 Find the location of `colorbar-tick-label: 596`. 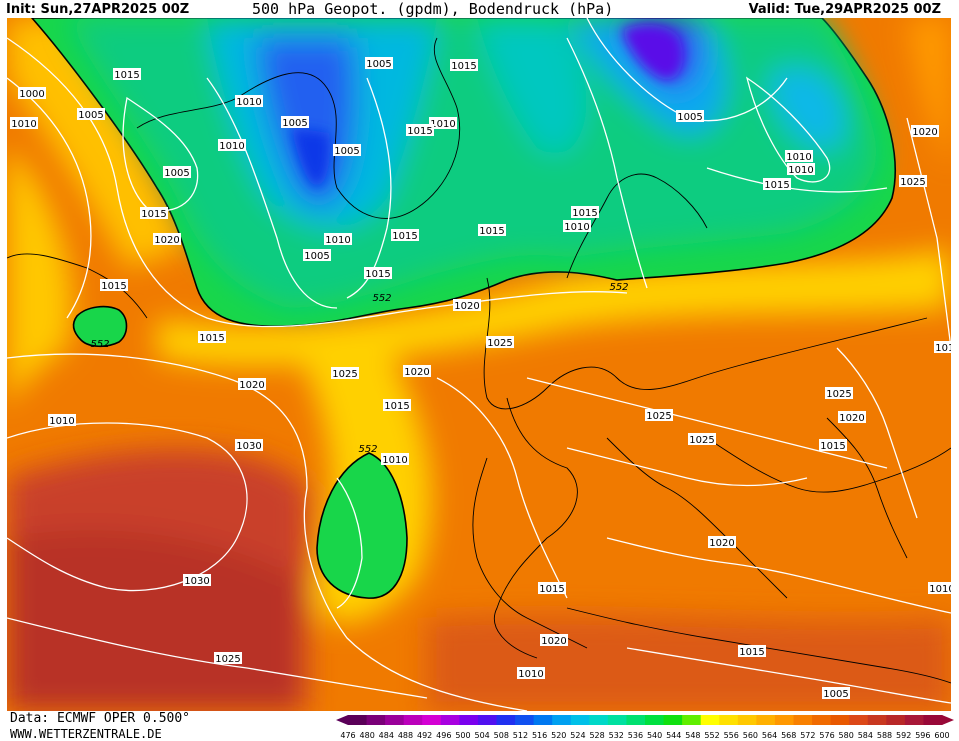

colorbar-tick-label: 596 is located at coordinates (922, 735).